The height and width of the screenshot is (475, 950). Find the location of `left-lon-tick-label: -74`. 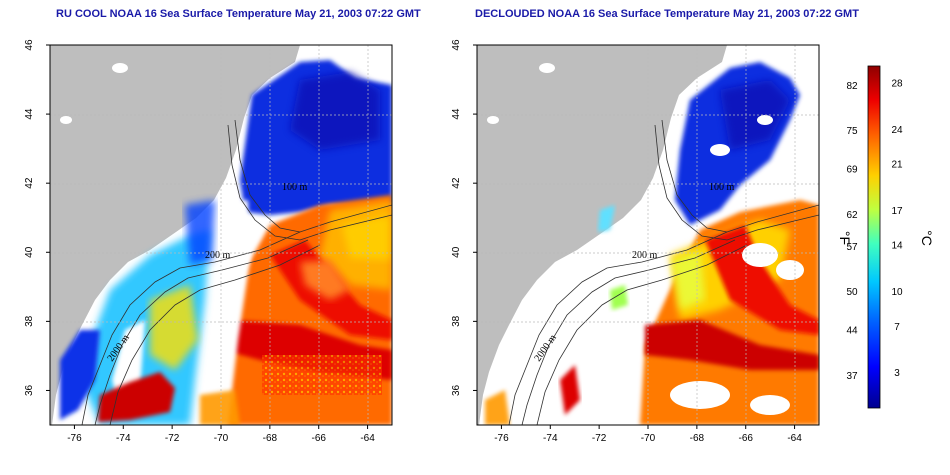

left-lon-tick-label: -74 is located at coordinates (123, 438).